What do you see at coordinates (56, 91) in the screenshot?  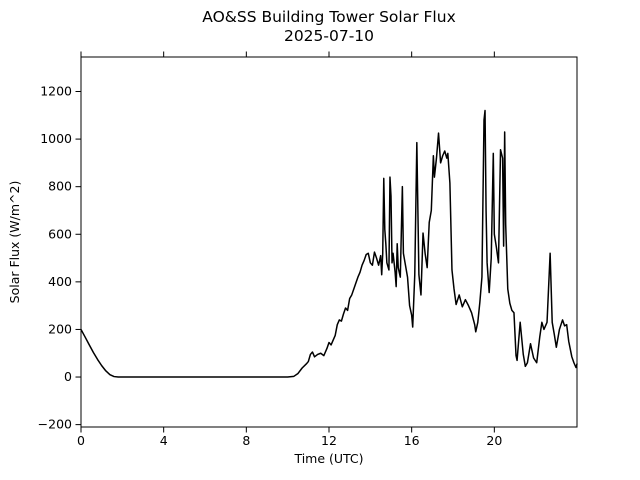 I see `y-tick-label: 1200` at bounding box center [56, 91].